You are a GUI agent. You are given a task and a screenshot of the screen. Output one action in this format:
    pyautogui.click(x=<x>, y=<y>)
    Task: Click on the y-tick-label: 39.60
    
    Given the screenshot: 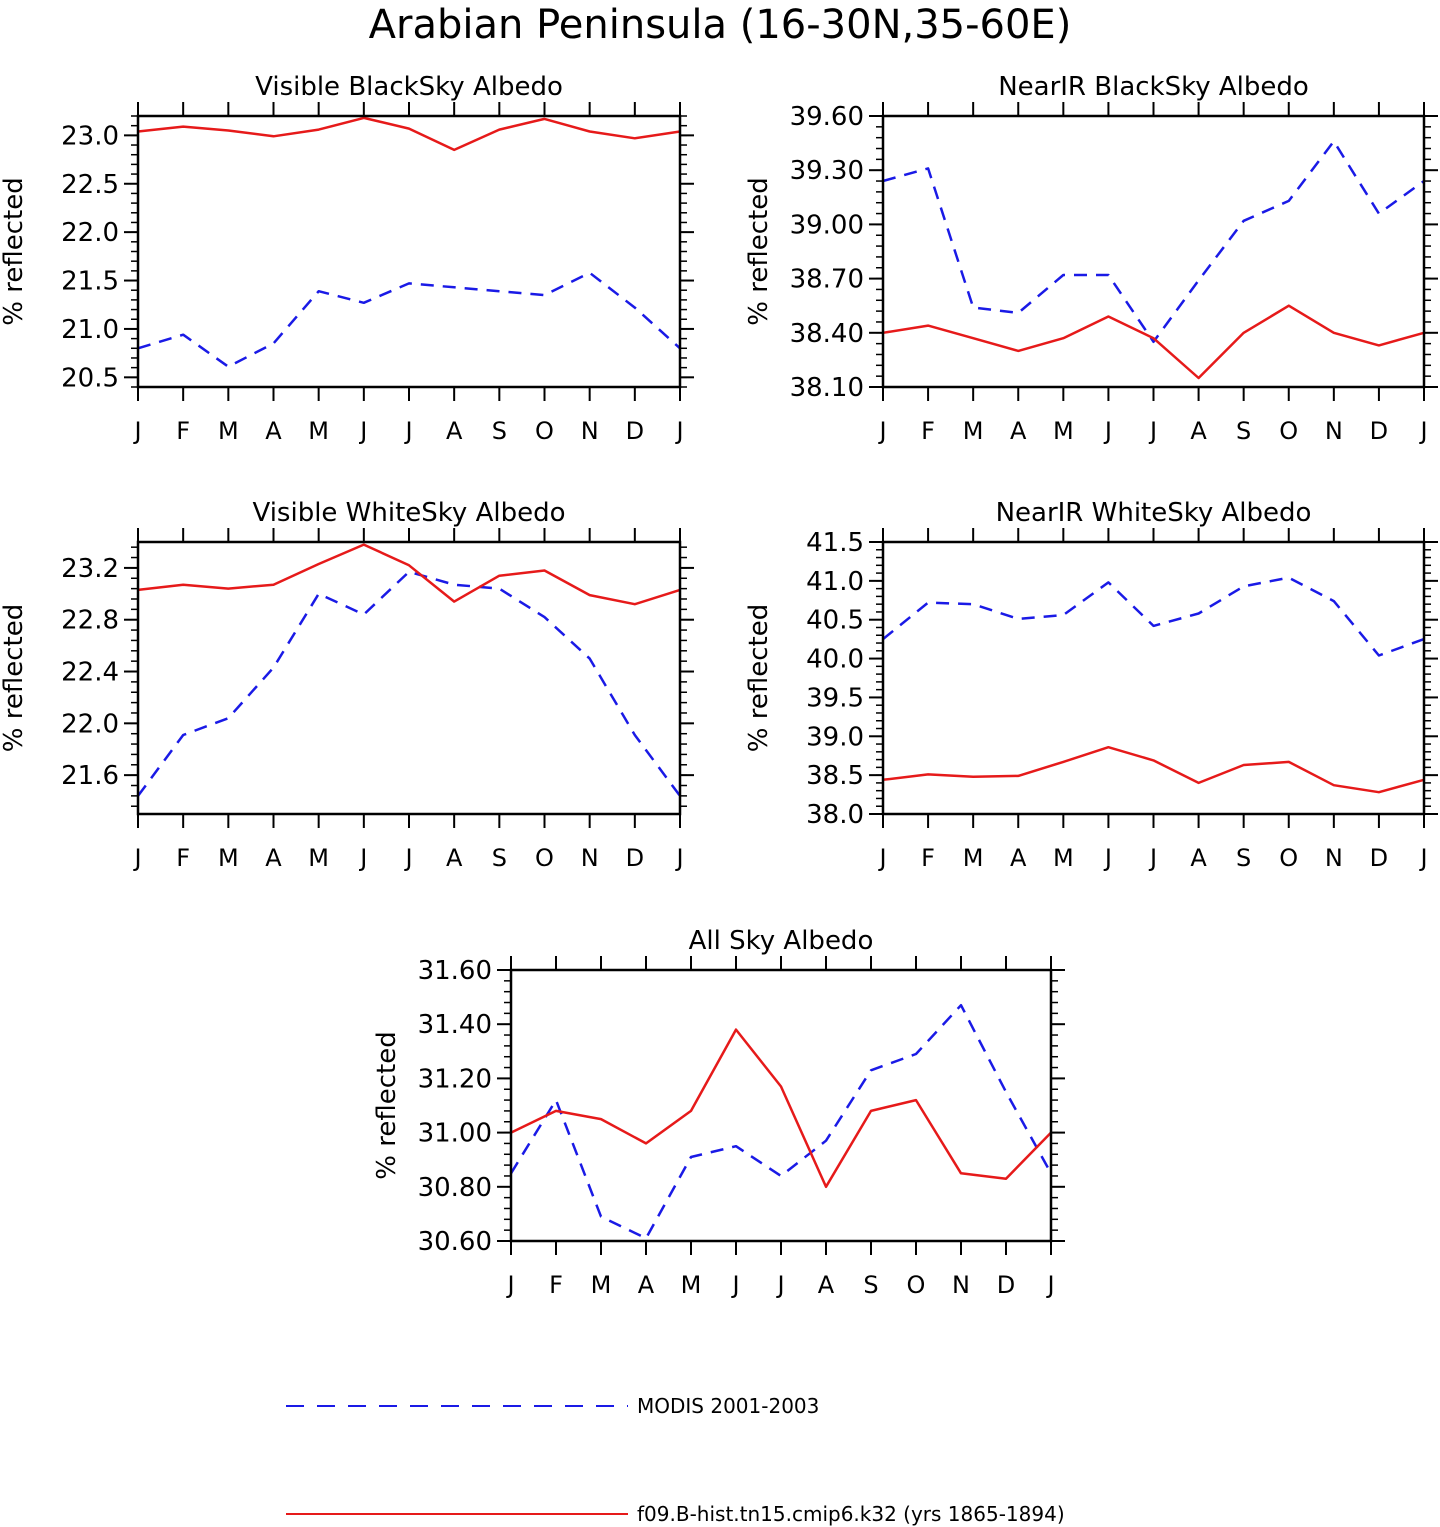 What is the action you would take?
    pyautogui.click(x=827, y=117)
    